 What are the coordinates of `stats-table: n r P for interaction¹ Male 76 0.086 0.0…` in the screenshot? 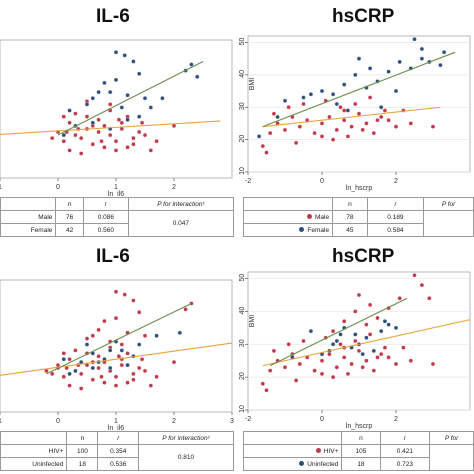 It's located at (117, 217).